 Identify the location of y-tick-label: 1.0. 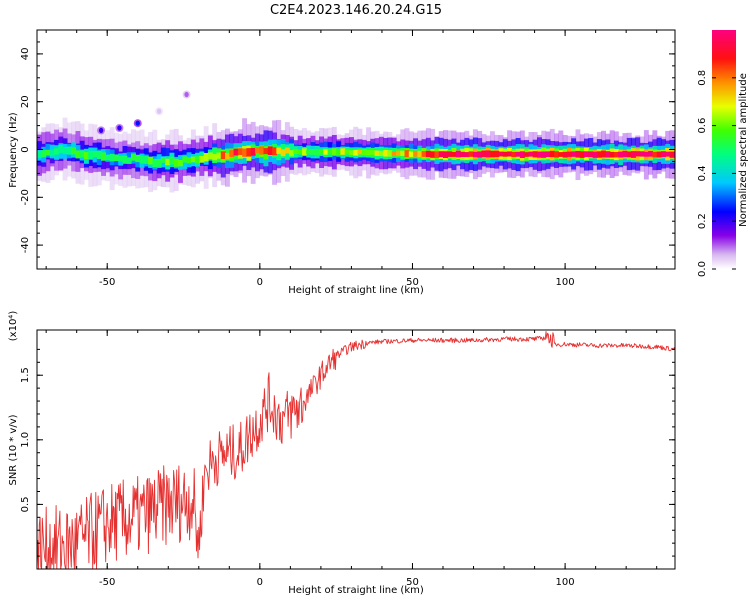
(25, 440).